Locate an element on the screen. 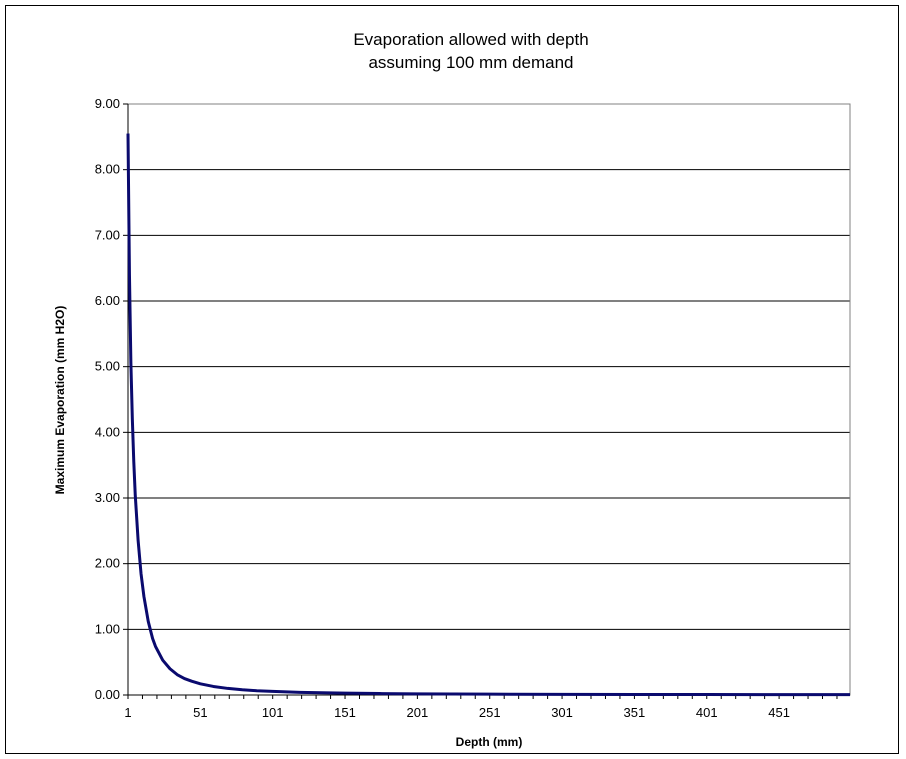 The image size is (906, 759). y-tick-label: 0.00 is located at coordinates (107, 694).